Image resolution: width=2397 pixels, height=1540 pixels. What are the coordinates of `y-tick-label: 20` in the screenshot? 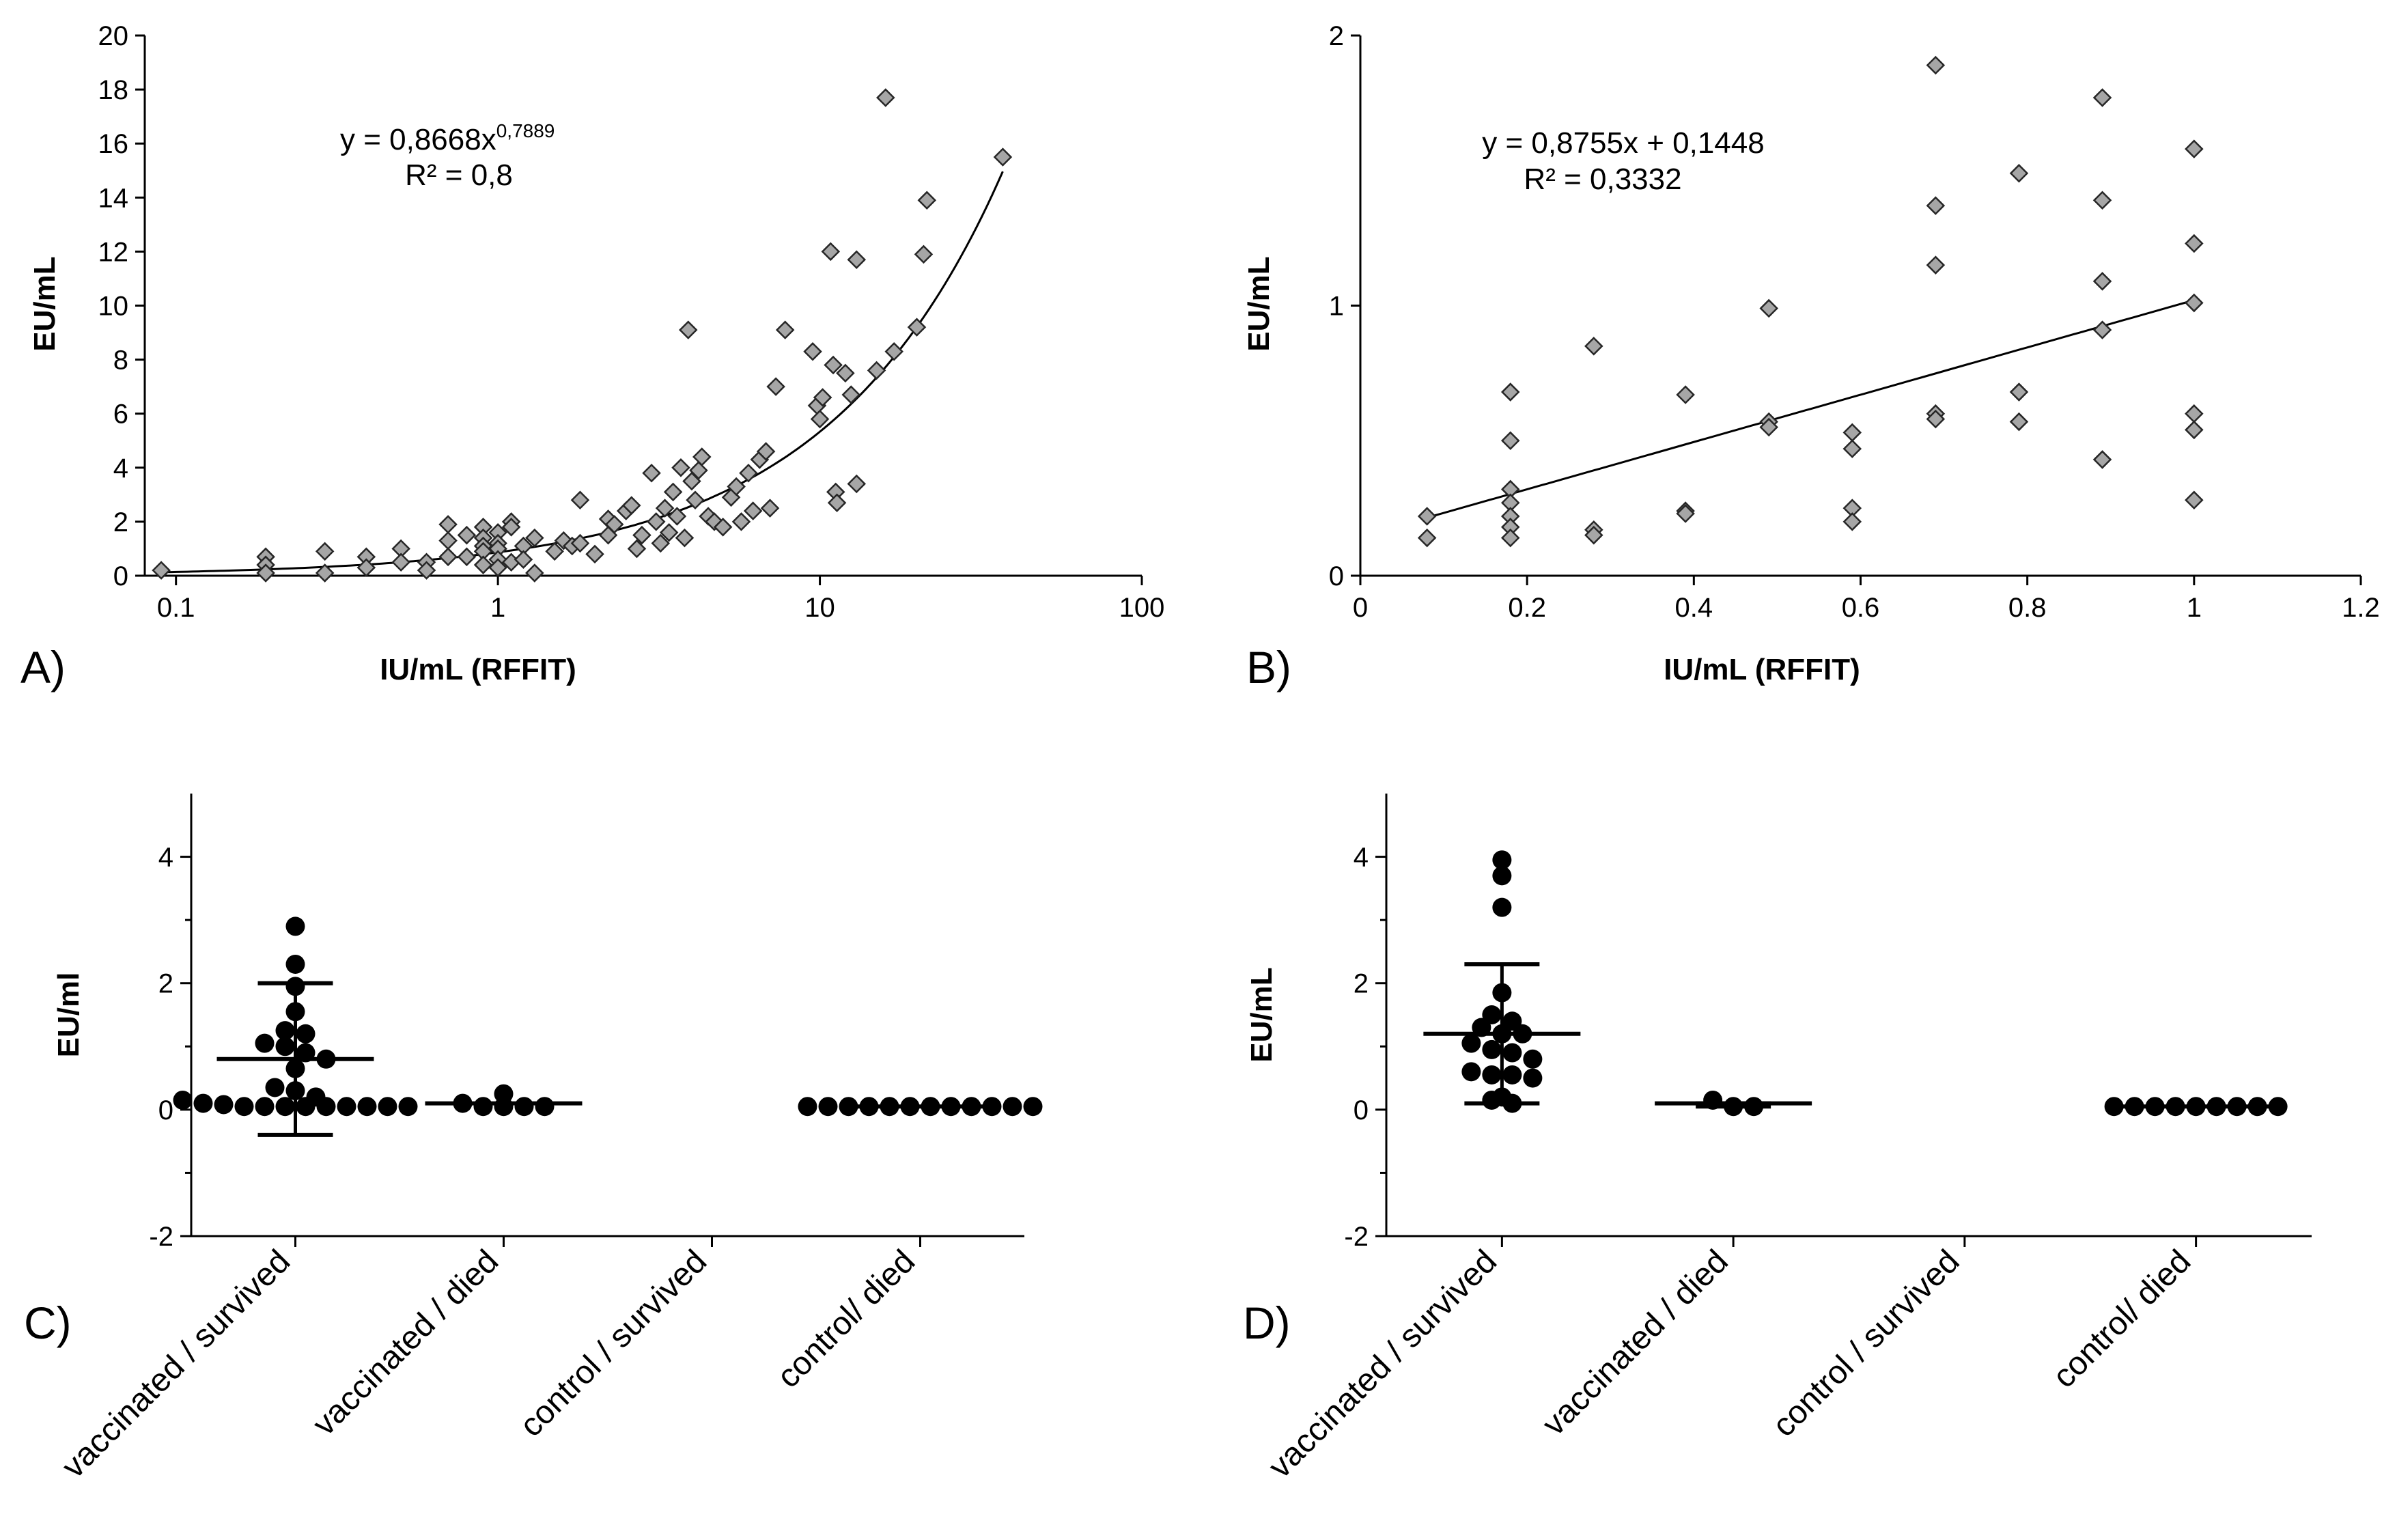 It's located at (113, 36).